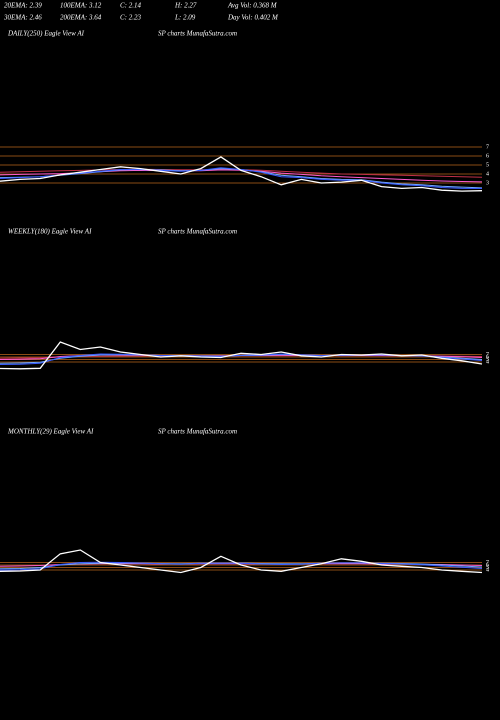 Image resolution: width=500 pixels, height=720 pixels. What do you see at coordinates (131, 18) in the screenshot?
I see `header-stat: C: 2.23` at bounding box center [131, 18].